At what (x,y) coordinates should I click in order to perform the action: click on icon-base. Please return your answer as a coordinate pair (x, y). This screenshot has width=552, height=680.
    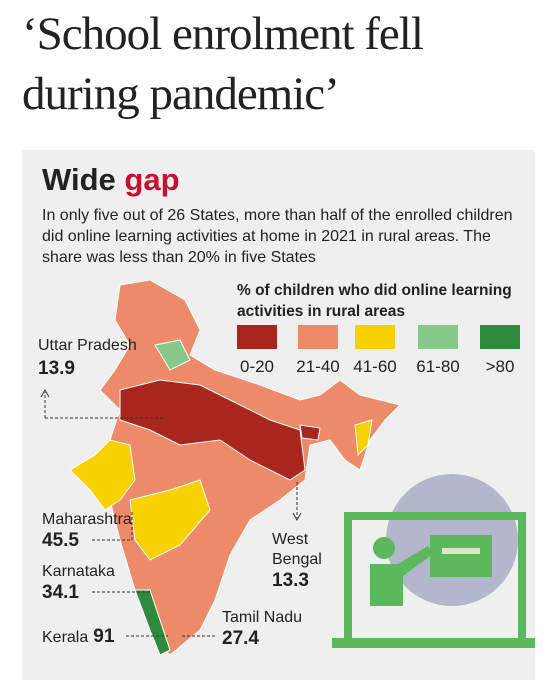
    Looking at the image, I should click on (433, 643).